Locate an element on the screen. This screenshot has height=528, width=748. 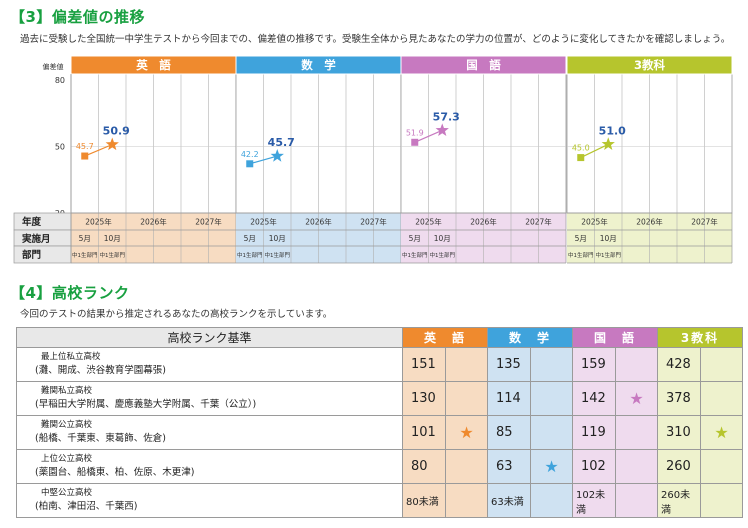
rank-value-3subjects: 310 is located at coordinates (679, 432).